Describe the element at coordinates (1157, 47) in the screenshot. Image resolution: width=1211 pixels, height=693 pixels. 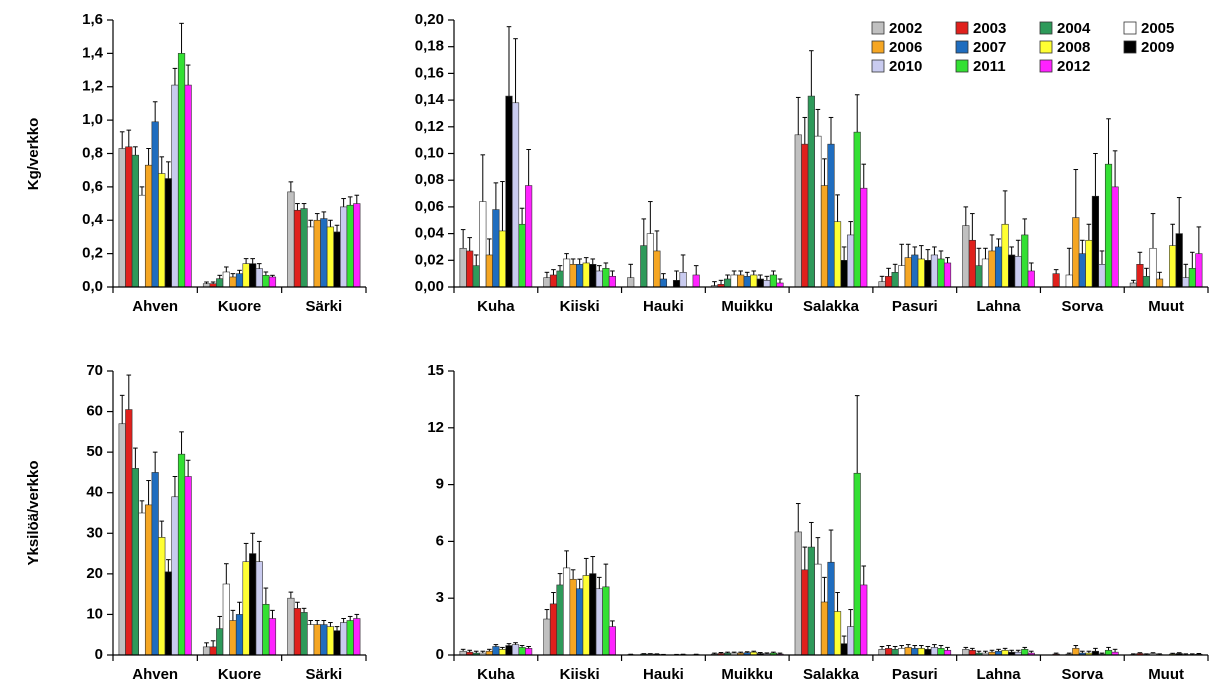
I see `legend-label: 2009` at that location.